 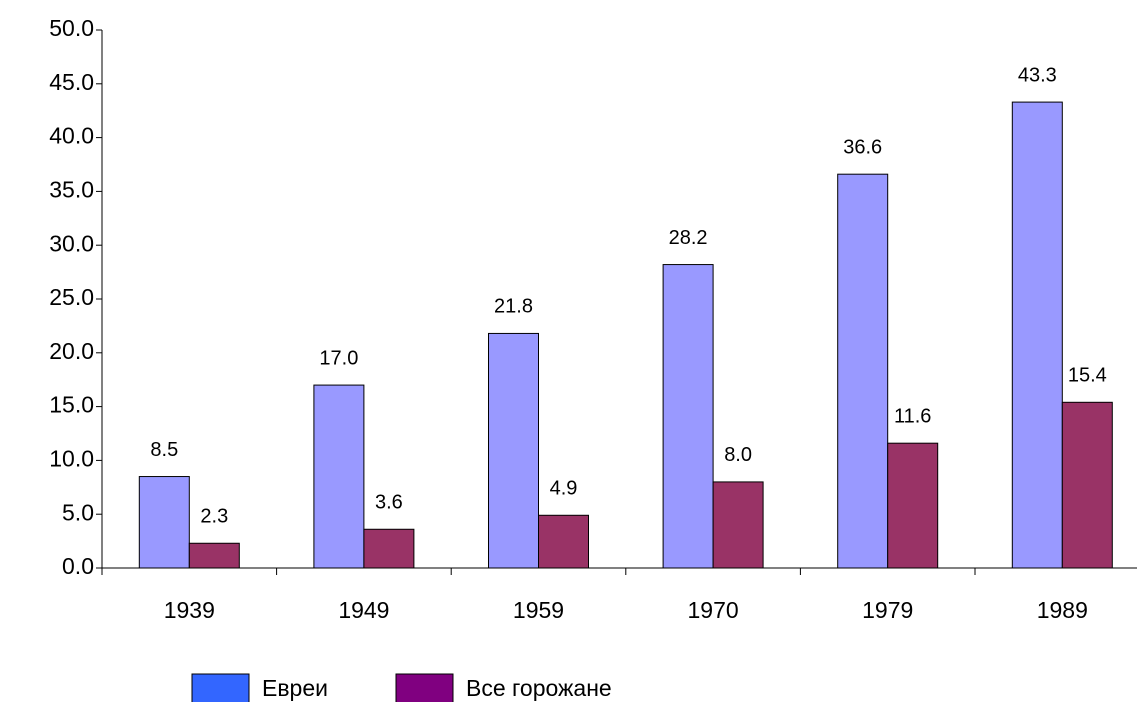 What do you see at coordinates (1062, 610) in the screenshot?
I see `x-tick-label: 1989` at bounding box center [1062, 610].